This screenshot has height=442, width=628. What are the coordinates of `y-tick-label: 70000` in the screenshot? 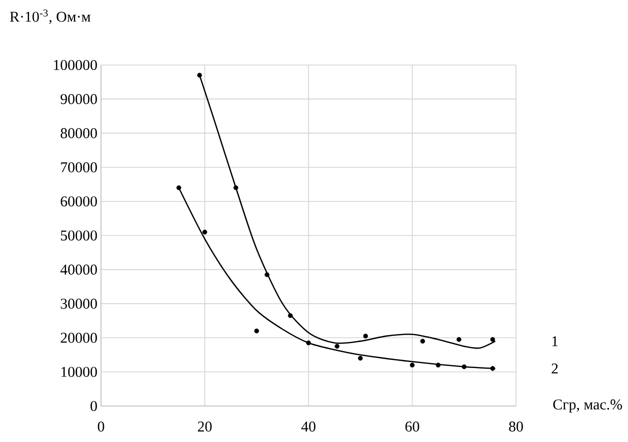 It's located at (79, 167).